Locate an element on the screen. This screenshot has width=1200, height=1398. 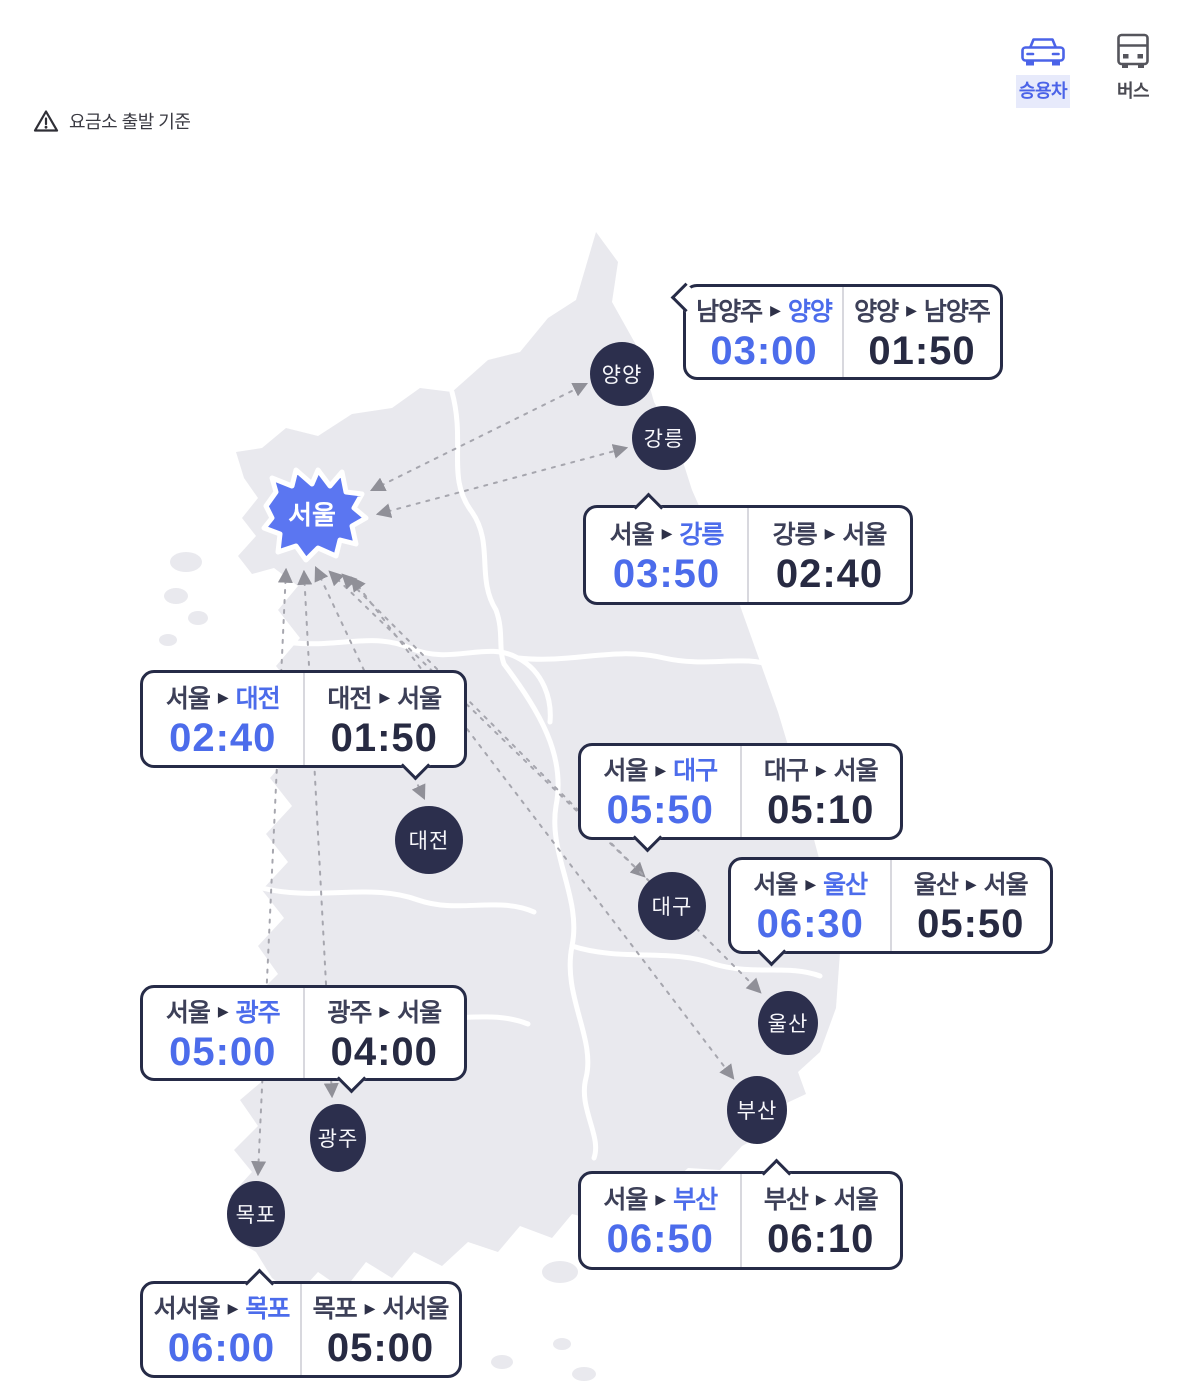
outbound-cell: 남양주 ▶ 양양 03:00 is located at coordinates (764, 332).